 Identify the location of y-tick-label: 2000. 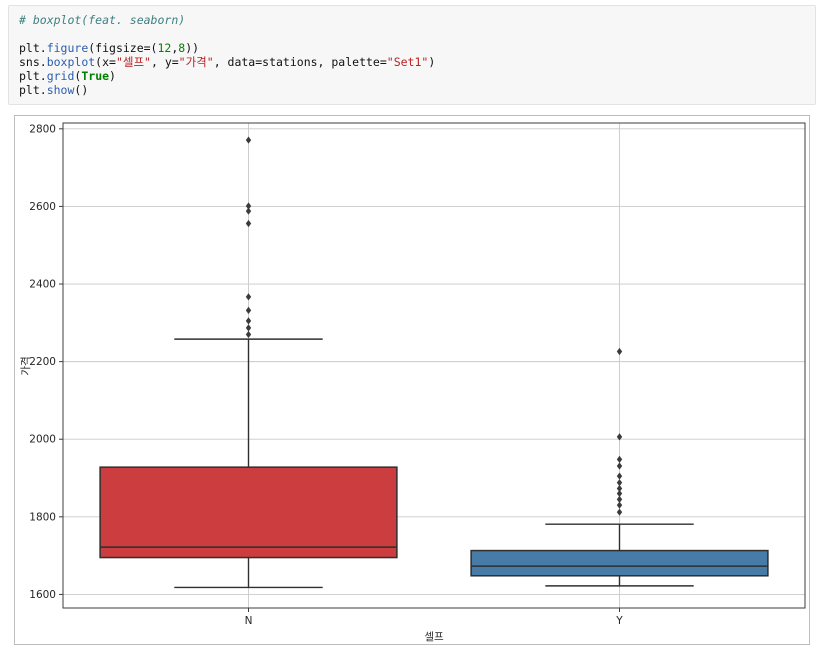
(42, 440).